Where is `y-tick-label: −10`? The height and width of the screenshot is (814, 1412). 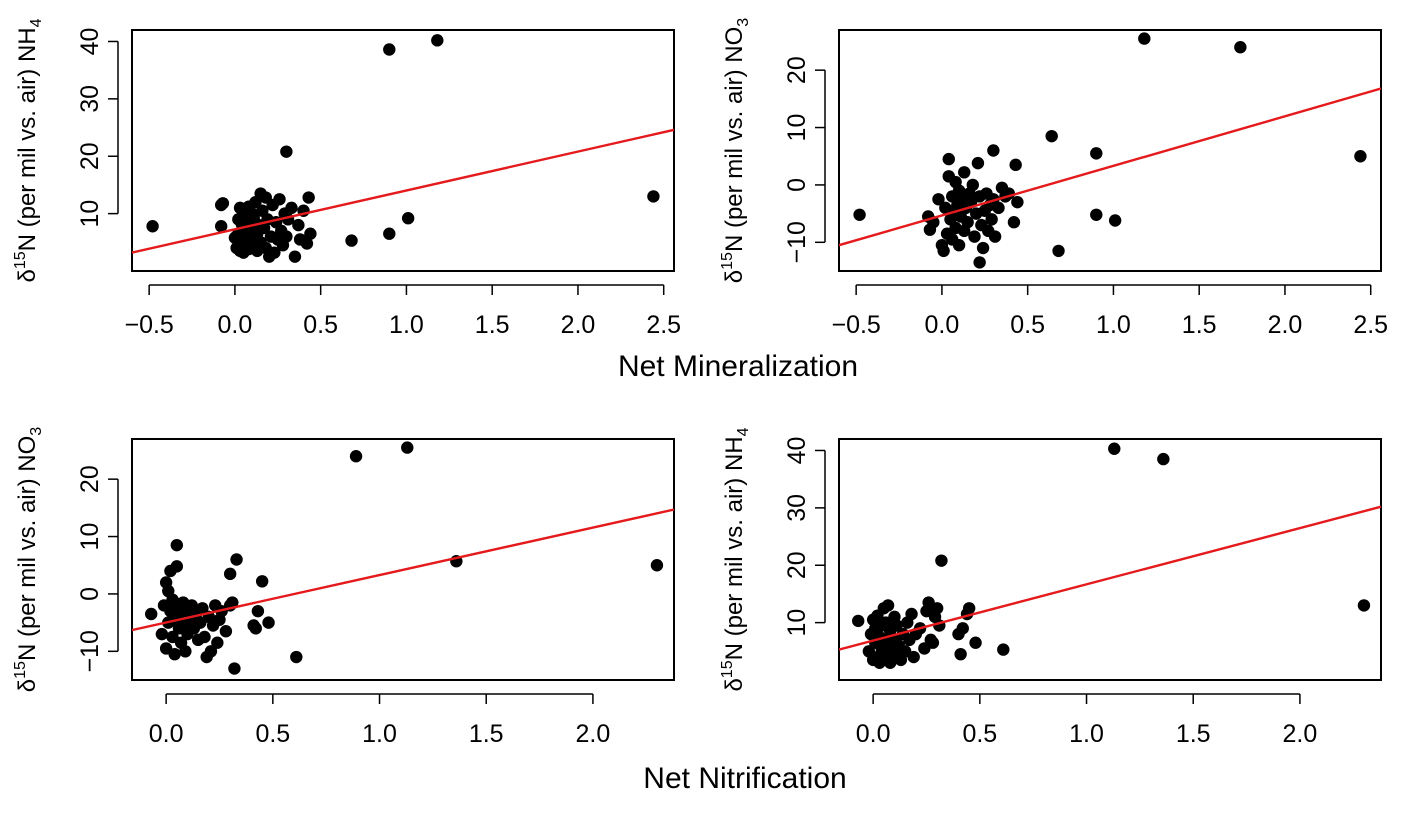 y-tick-label: −10 is located at coordinates (90, 651).